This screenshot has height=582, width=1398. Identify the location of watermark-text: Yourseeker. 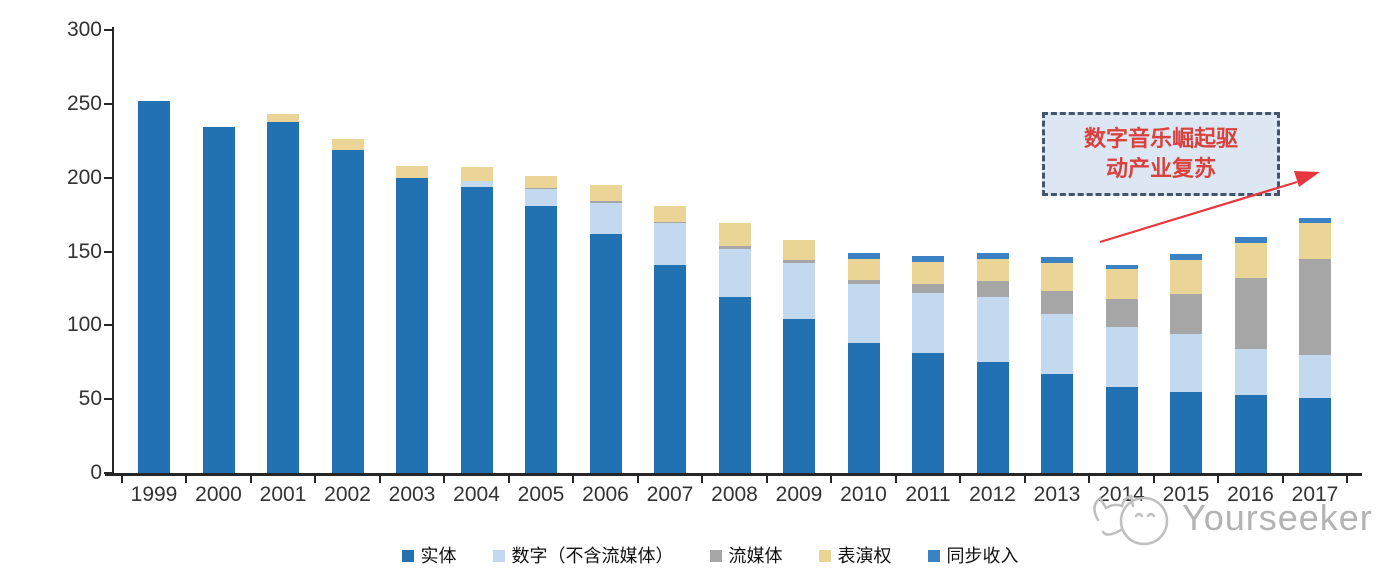
(1277, 517).